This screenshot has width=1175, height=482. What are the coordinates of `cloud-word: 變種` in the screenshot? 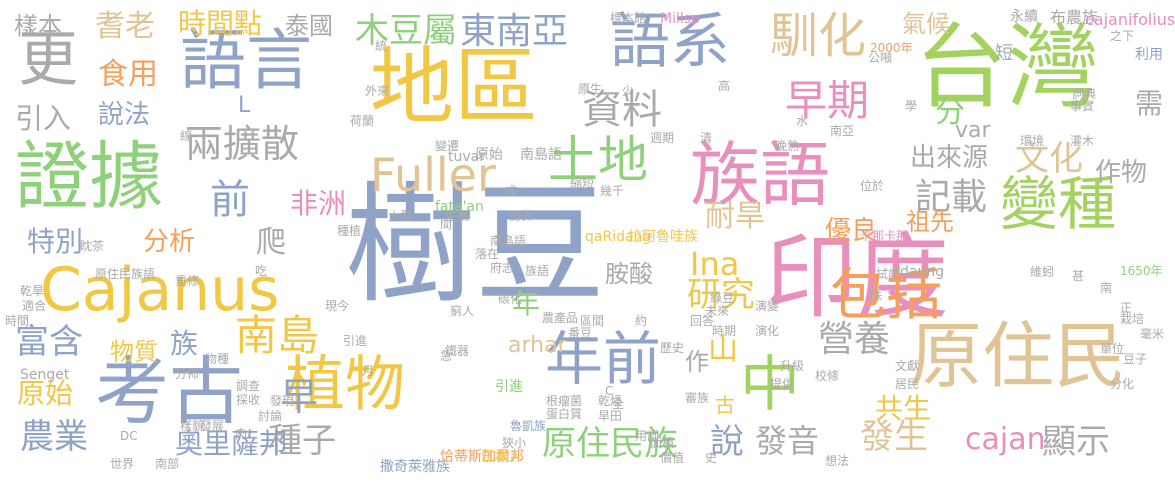 It's located at (1058, 204).